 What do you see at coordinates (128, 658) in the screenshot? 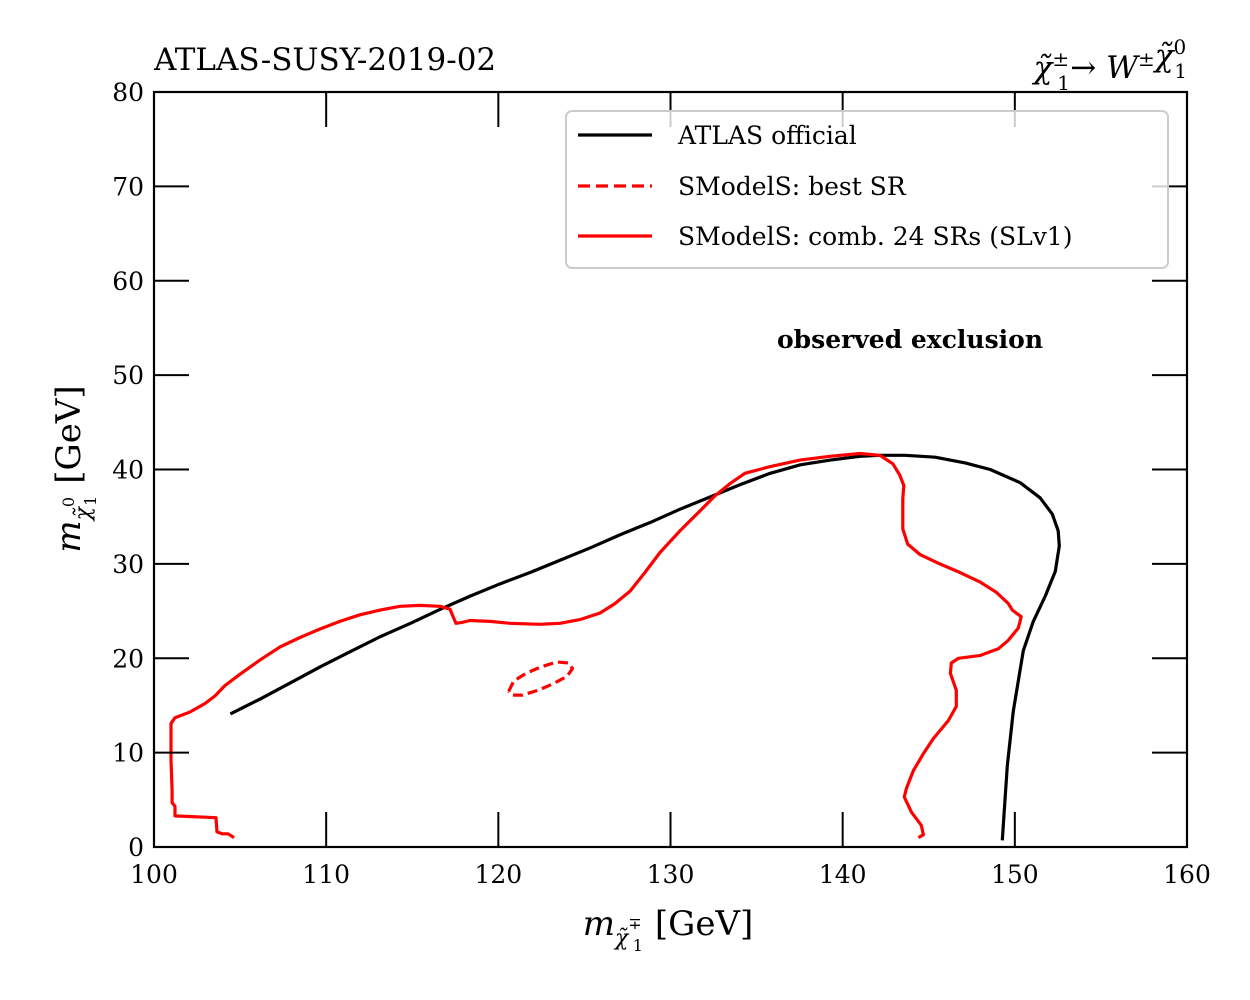
I see `y-tick-label: 20` at bounding box center [128, 658].